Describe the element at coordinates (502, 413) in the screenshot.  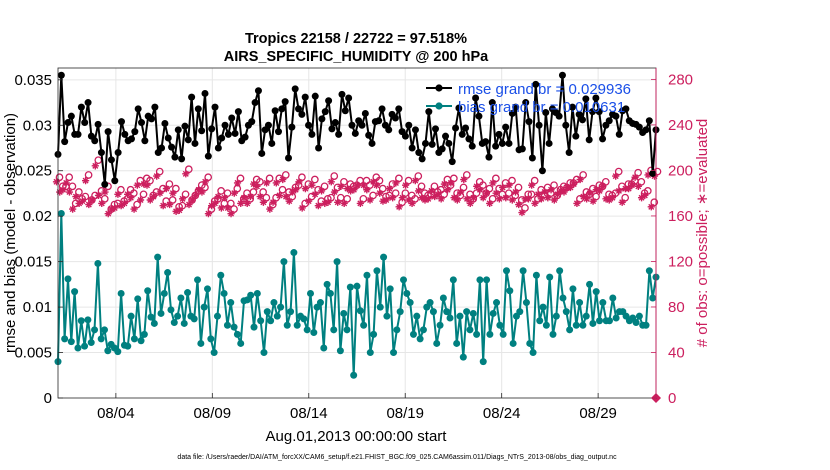
I see `x-tick-label: 08/24` at that location.